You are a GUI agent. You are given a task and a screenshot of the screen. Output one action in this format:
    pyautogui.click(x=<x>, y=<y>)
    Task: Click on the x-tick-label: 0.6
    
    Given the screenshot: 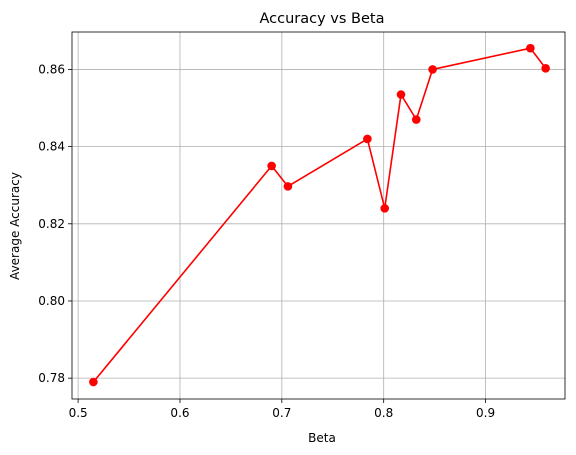 What is the action you would take?
    pyautogui.click(x=179, y=413)
    